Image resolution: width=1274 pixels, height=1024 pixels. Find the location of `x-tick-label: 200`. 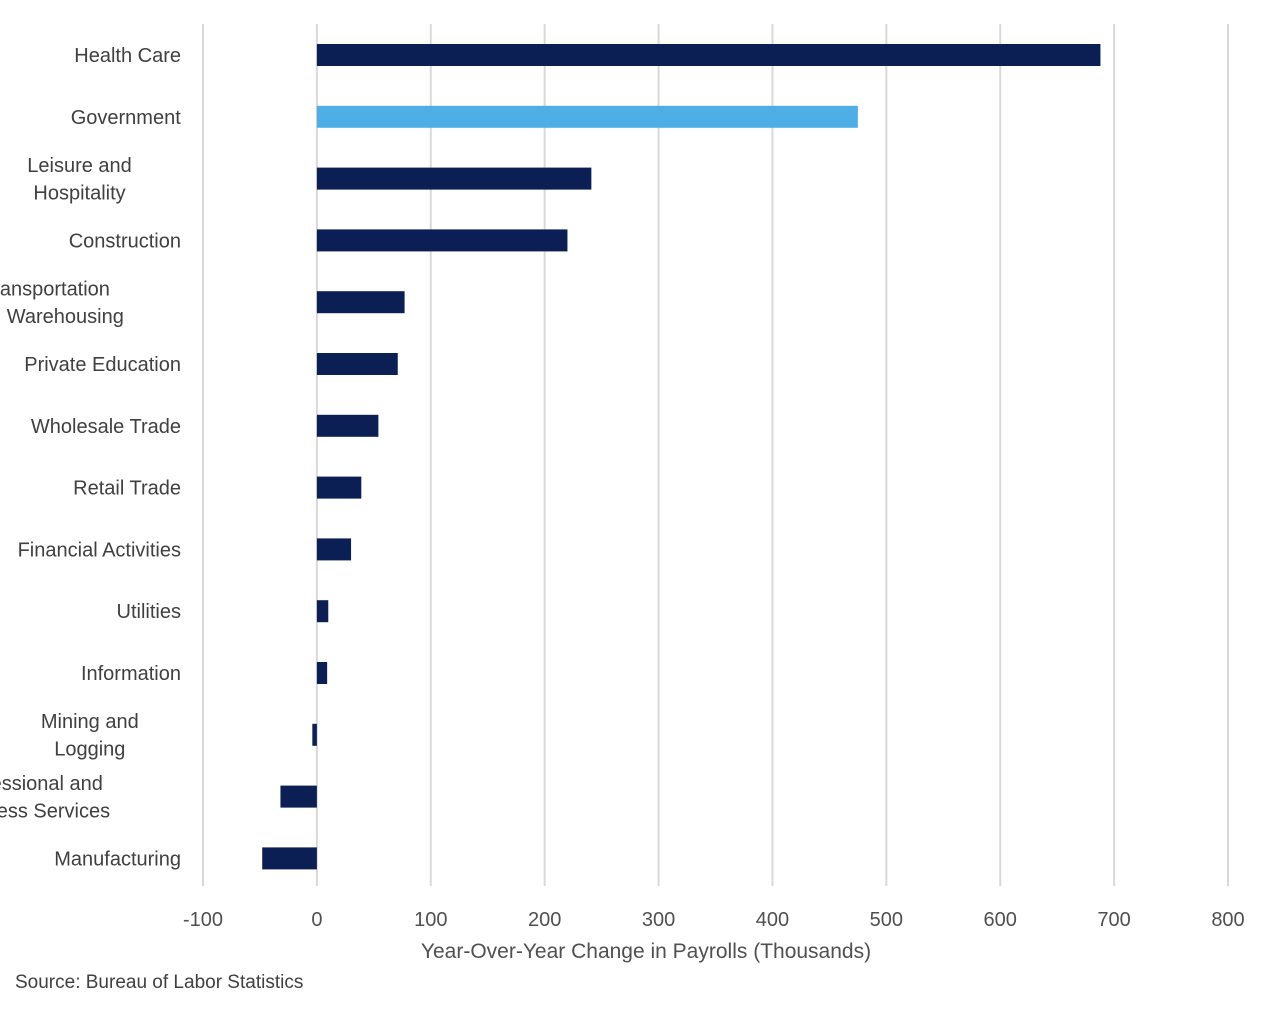

x-tick-label: 200 is located at coordinates (544, 920).